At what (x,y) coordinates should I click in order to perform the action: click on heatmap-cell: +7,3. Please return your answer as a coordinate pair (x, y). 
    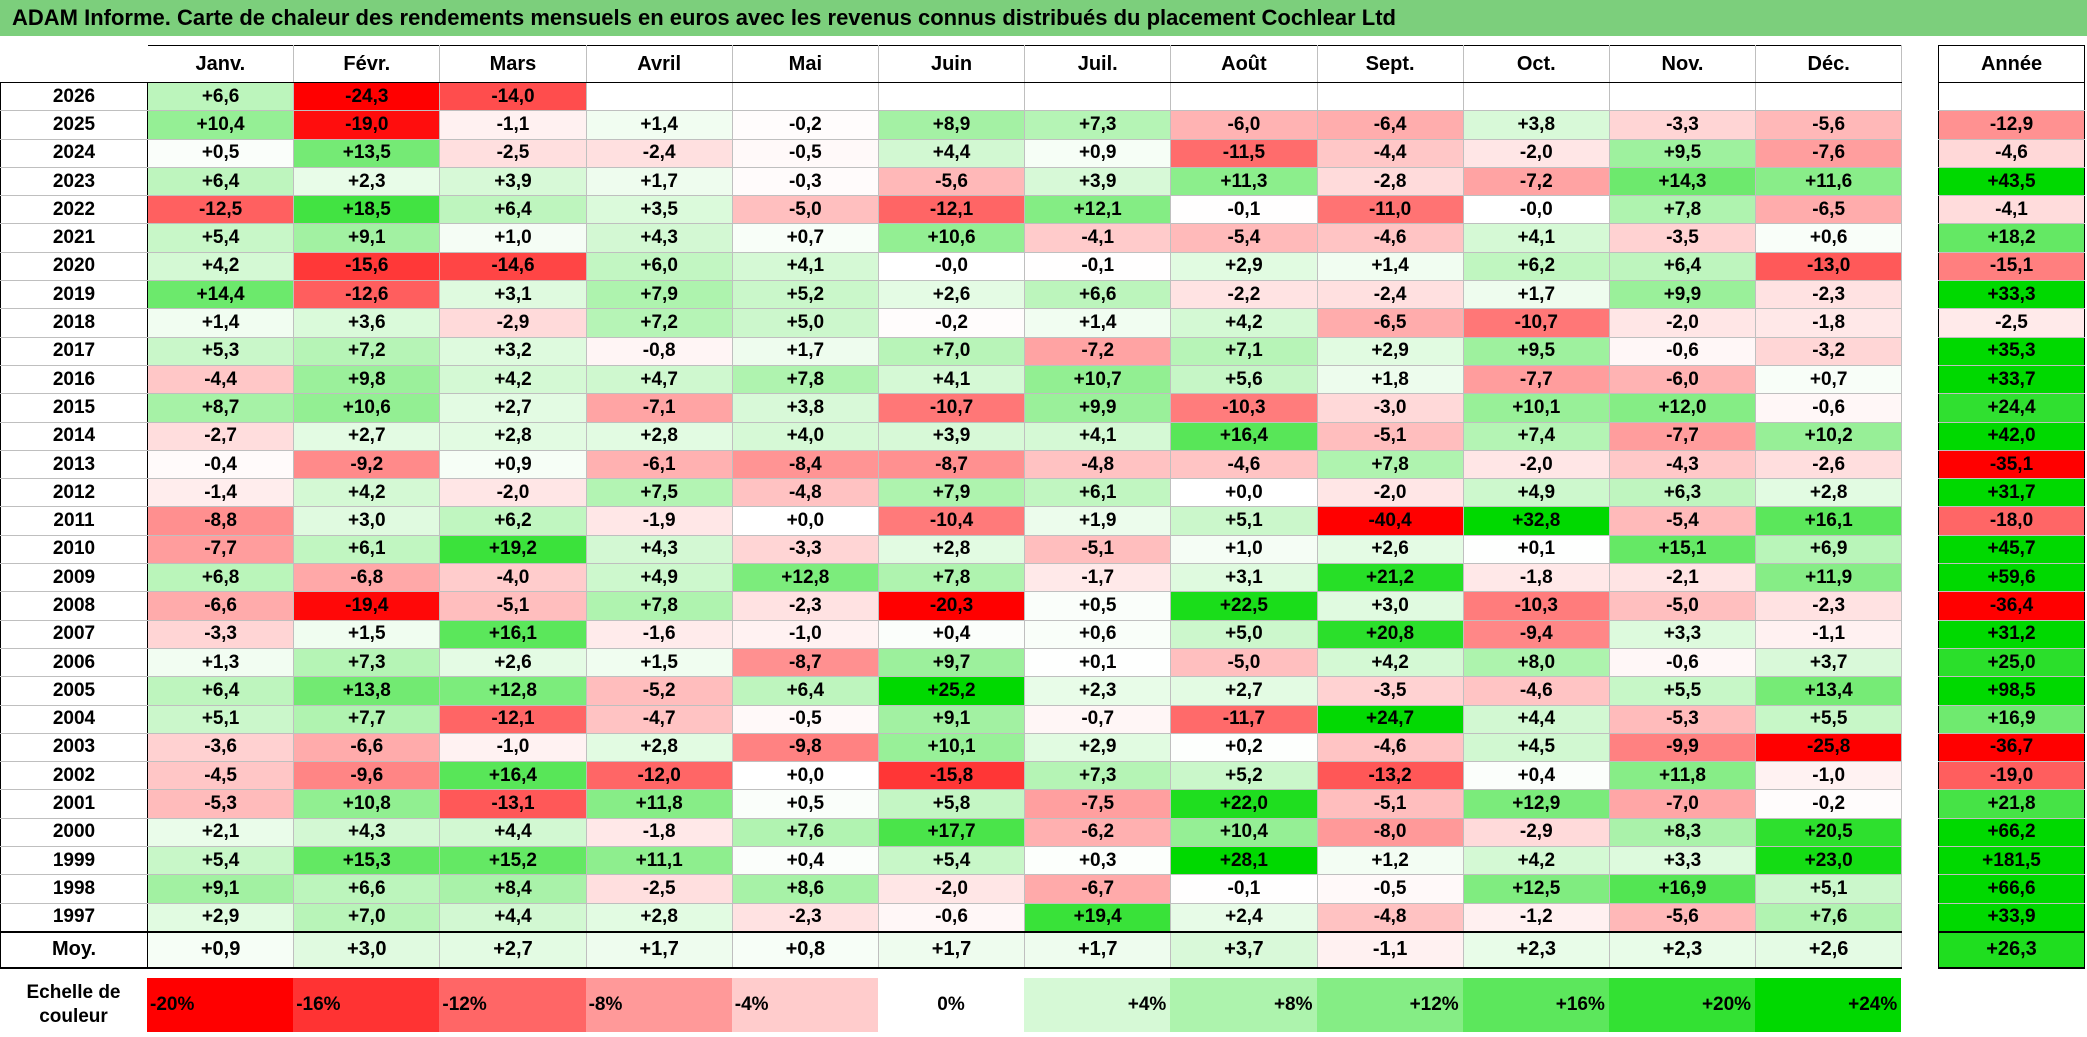
    Looking at the image, I should click on (1098, 776).